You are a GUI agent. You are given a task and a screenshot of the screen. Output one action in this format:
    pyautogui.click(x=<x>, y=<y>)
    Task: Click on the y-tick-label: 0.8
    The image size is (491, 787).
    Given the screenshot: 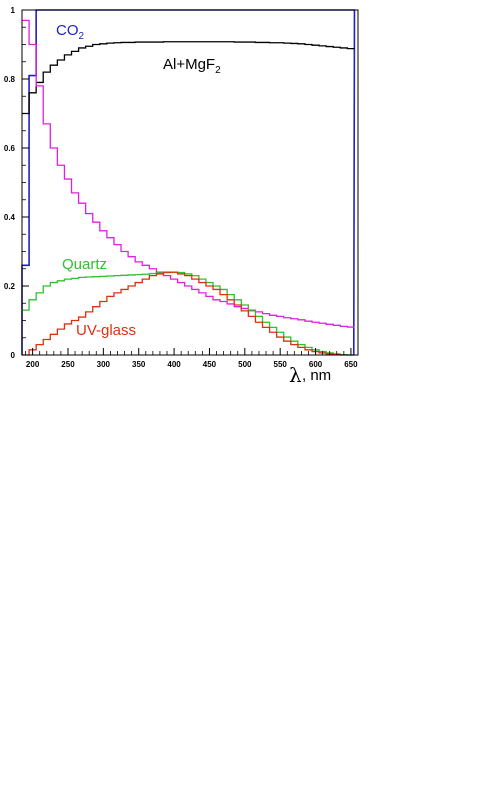 What is the action you would take?
    pyautogui.click(x=10, y=79)
    